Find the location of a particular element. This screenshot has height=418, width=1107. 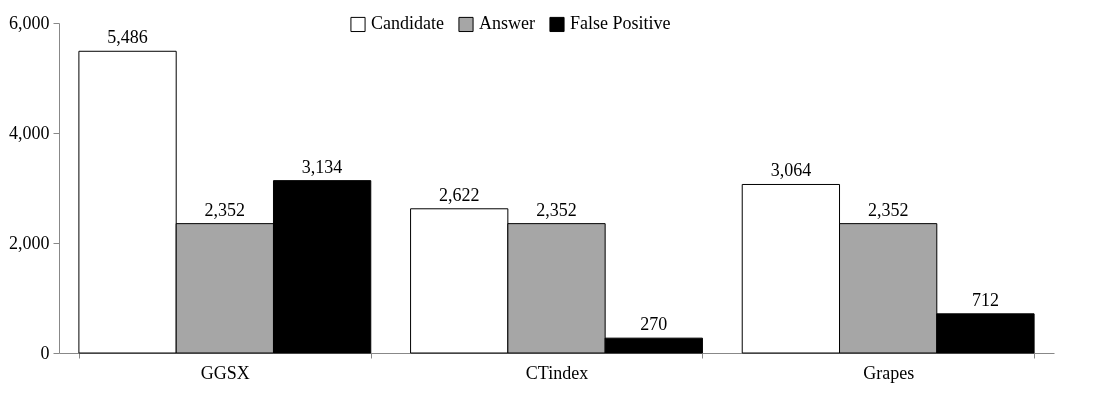

legend-label: Answer is located at coordinates (507, 23).